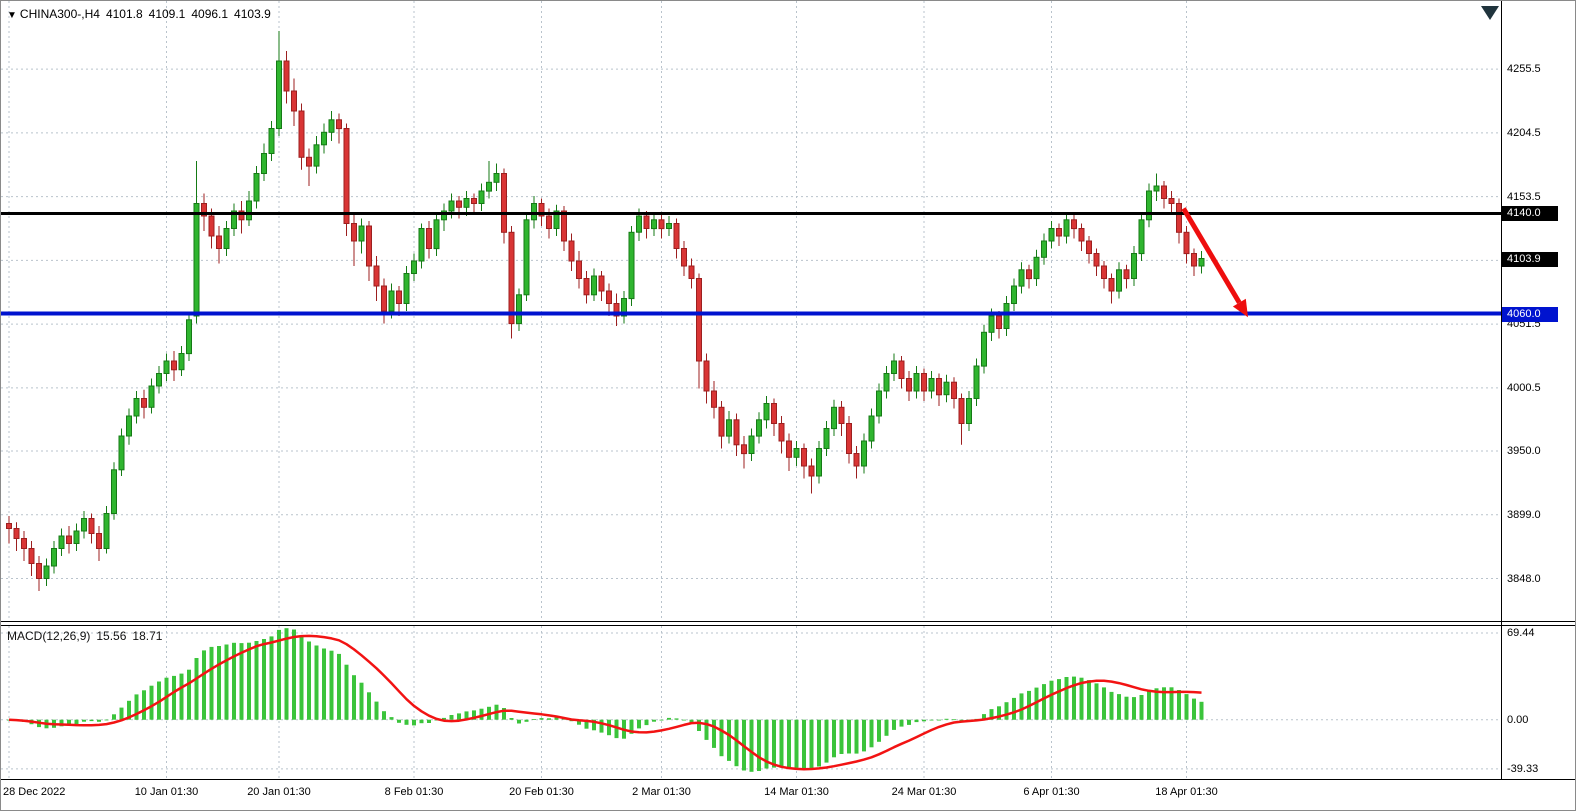  What do you see at coordinates (167, 14) in the screenshot?
I see `ohlc-high: 4109.1` at bounding box center [167, 14].